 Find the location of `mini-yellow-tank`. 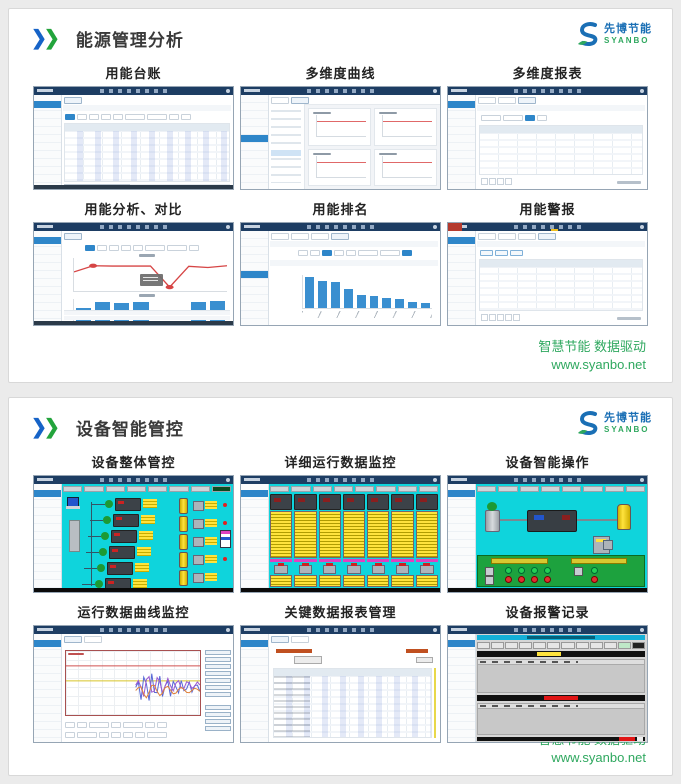

mini-yellow-tank is located at coordinates (624, 517).